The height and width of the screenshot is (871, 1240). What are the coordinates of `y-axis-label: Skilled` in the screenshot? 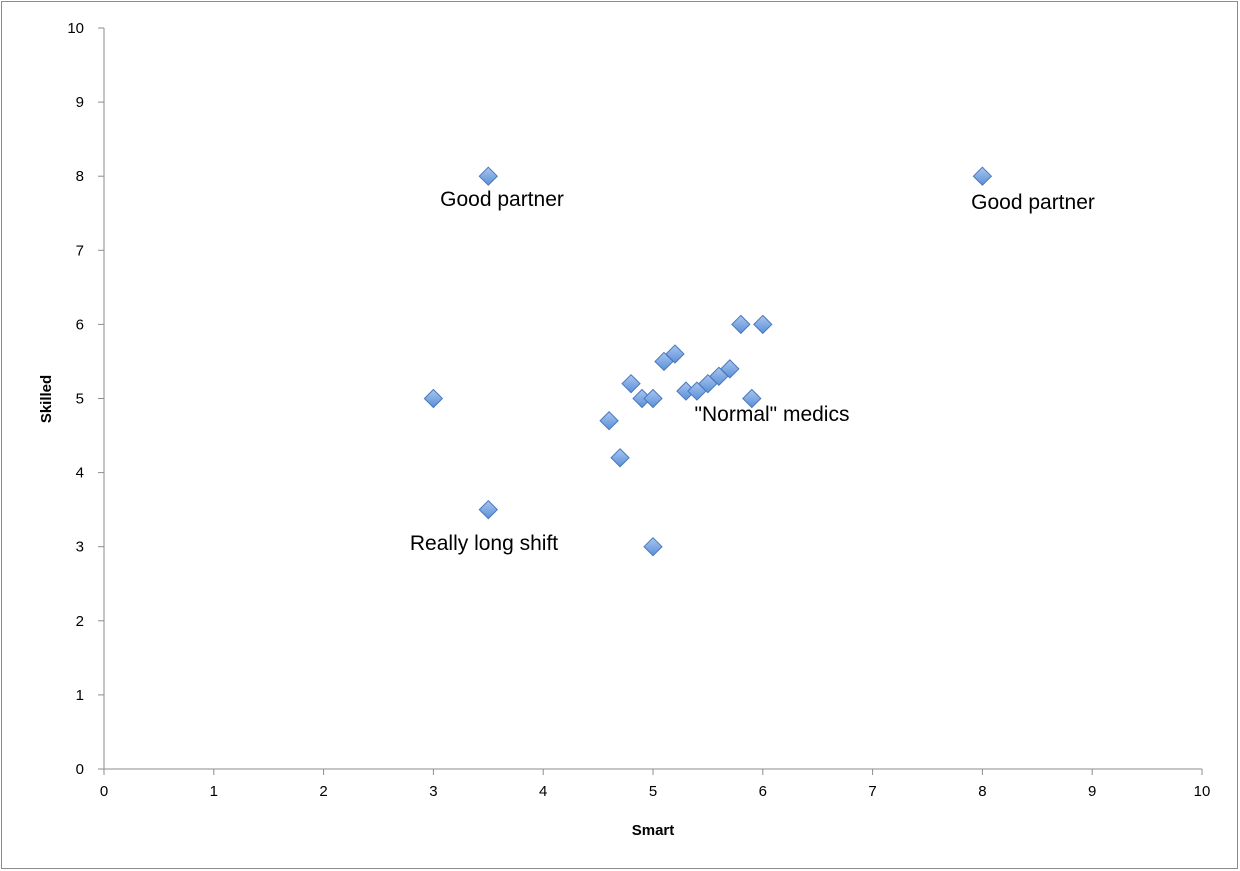 It's located at (46, 399).